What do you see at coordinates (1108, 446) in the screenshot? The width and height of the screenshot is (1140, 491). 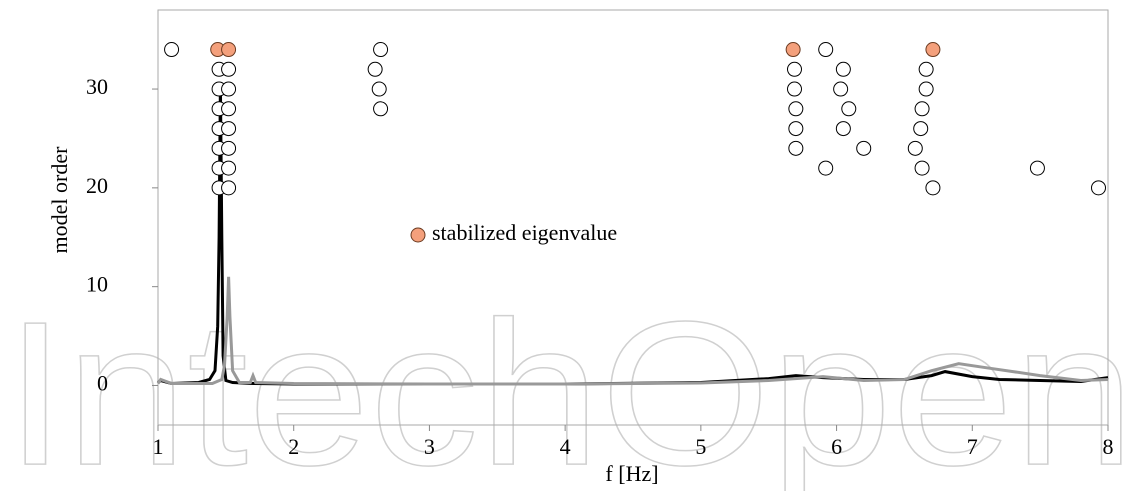 I see `x-tick-label: 8` at bounding box center [1108, 446].